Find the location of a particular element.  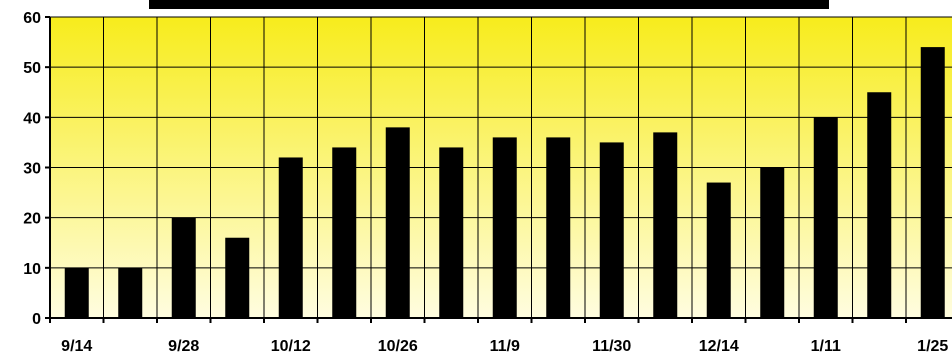

y-tick-label: 50 is located at coordinates (32, 68).